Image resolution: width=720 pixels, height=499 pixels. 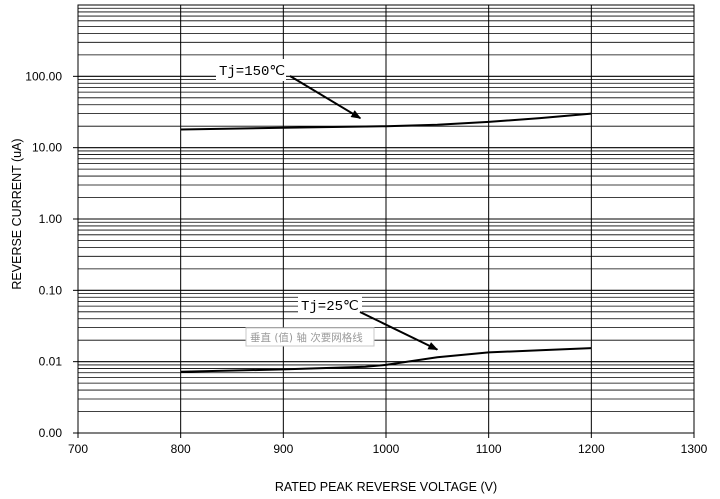 What do you see at coordinates (386, 487) in the screenshot?
I see `x-axis-label: RATED PEAK REVERSE VOLTAGE (V)` at bounding box center [386, 487].